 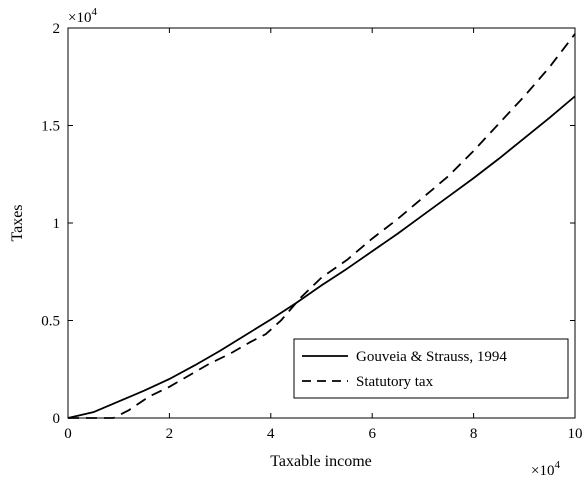 What do you see at coordinates (557, 465) in the screenshot?
I see `x-multiplier-exp: 4` at bounding box center [557, 465].